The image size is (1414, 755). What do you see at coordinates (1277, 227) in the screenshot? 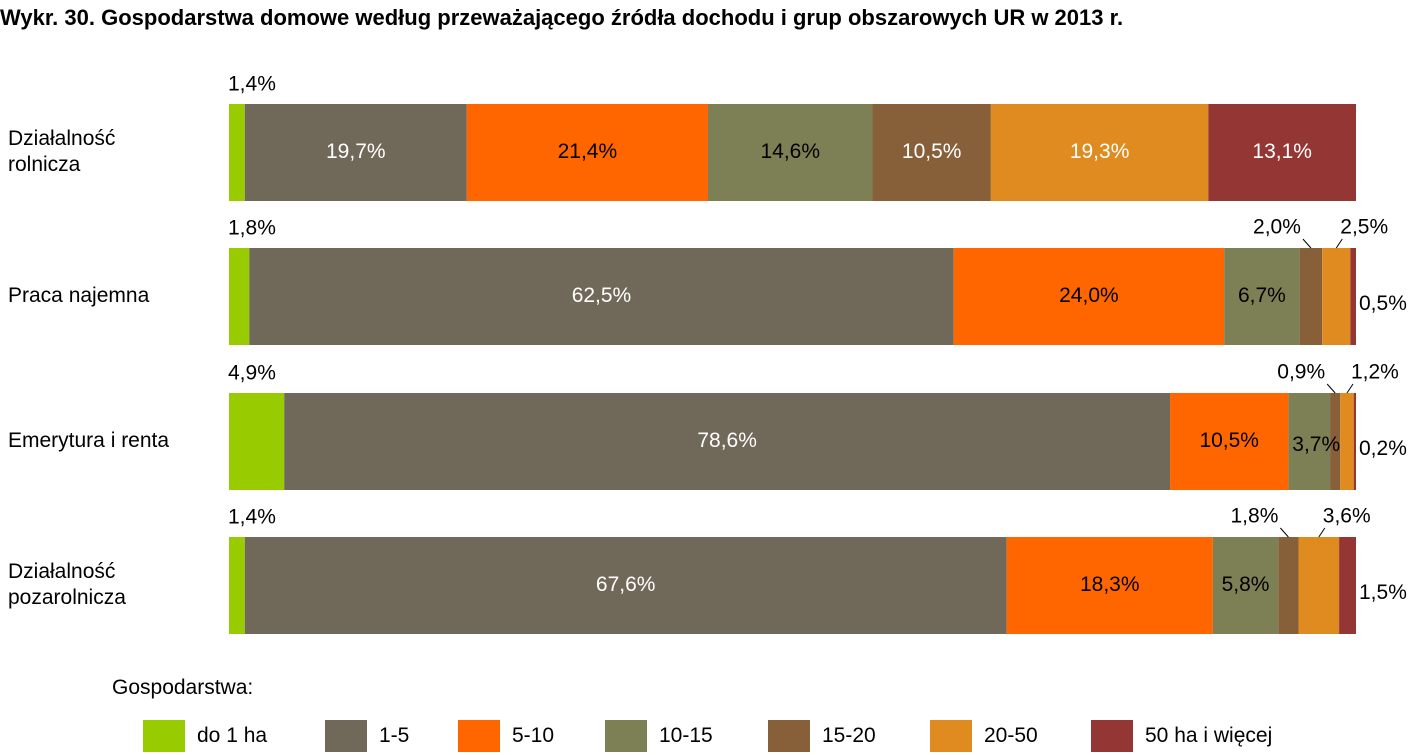
I see `data-label: 2,0%` at bounding box center [1277, 227].